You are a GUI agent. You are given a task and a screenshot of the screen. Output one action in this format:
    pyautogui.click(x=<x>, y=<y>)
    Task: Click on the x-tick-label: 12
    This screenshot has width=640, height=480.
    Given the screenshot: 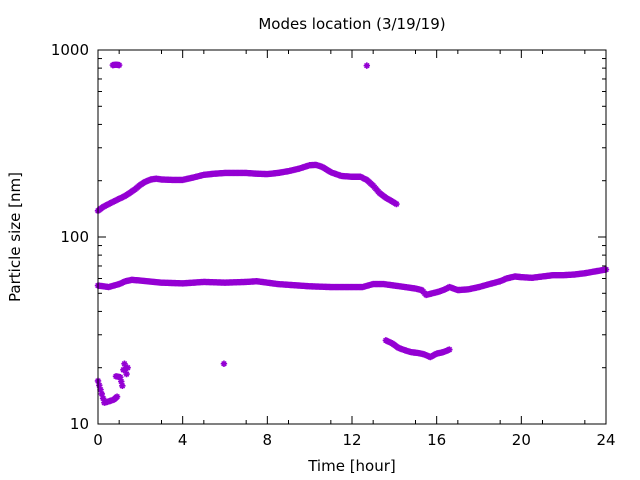 What is the action you would take?
    pyautogui.click(x=351, y=440)
    